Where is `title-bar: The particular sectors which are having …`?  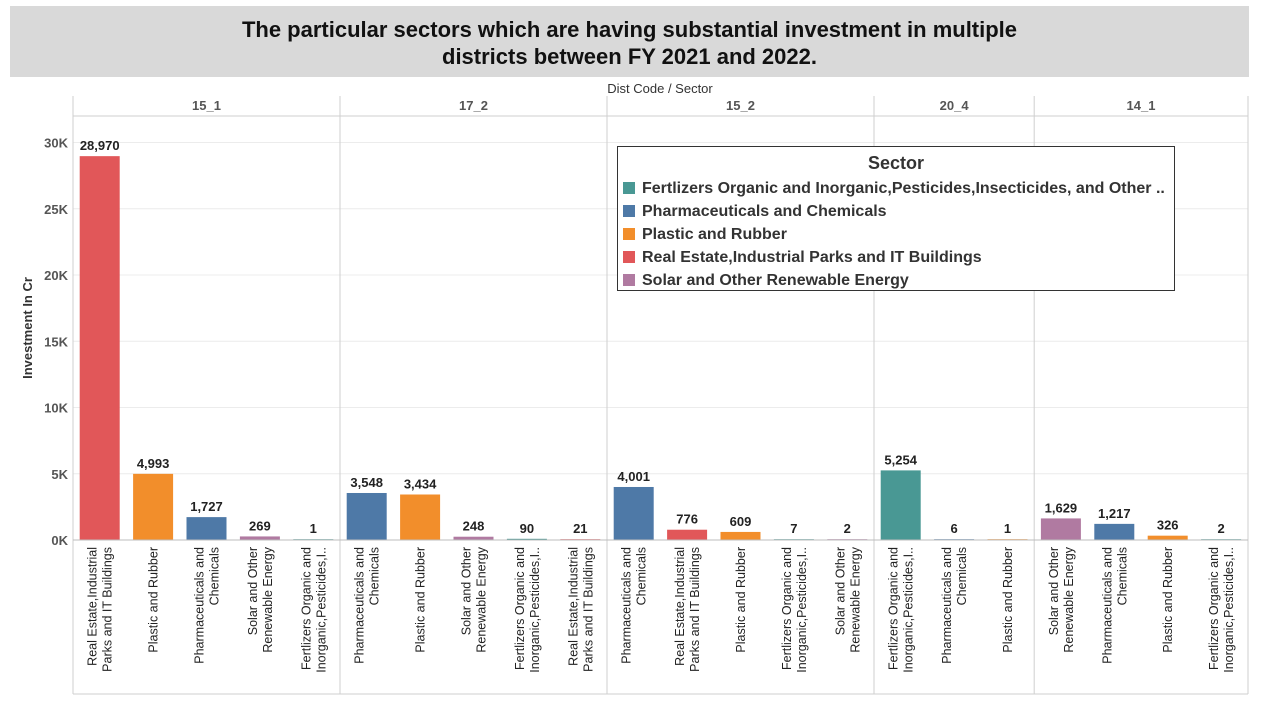
title-bar: The particular sectors which are having … is located at coordinates (629, 41).